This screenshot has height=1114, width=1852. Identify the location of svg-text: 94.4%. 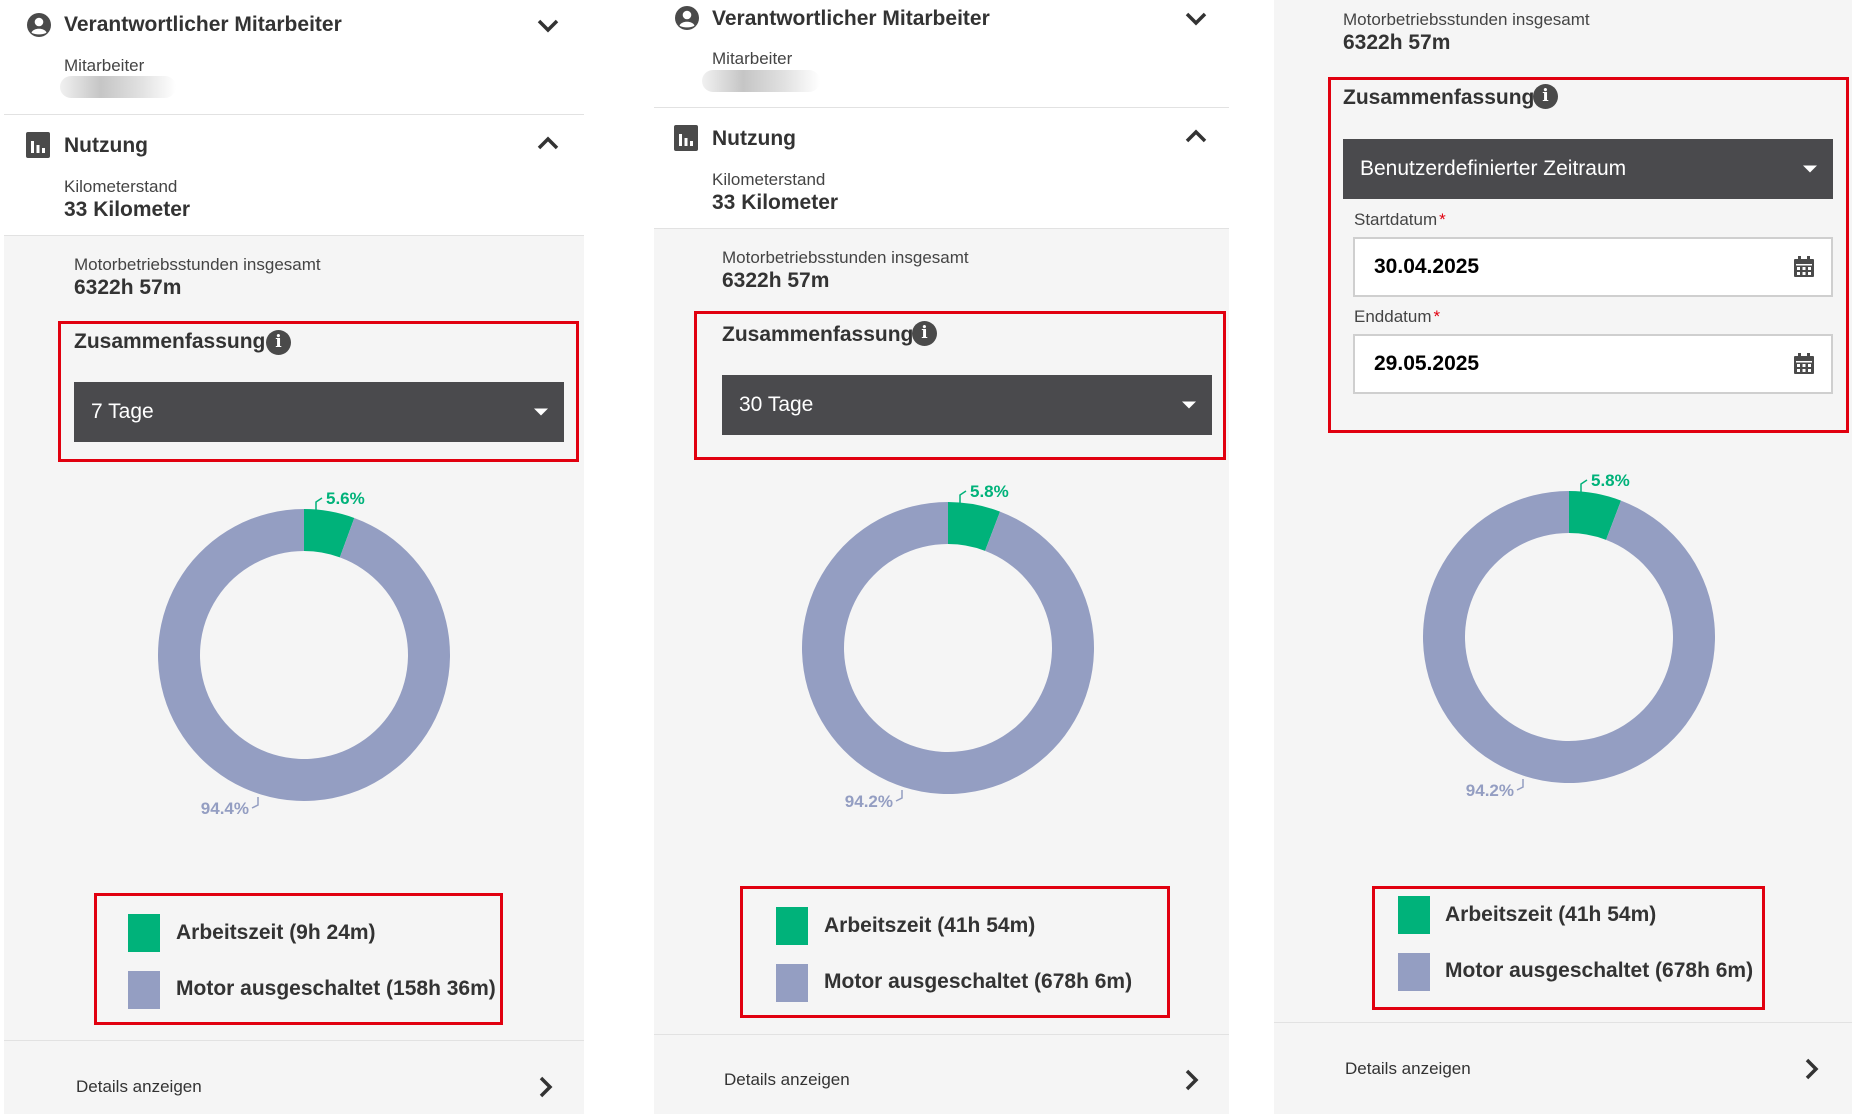
(225, 808).